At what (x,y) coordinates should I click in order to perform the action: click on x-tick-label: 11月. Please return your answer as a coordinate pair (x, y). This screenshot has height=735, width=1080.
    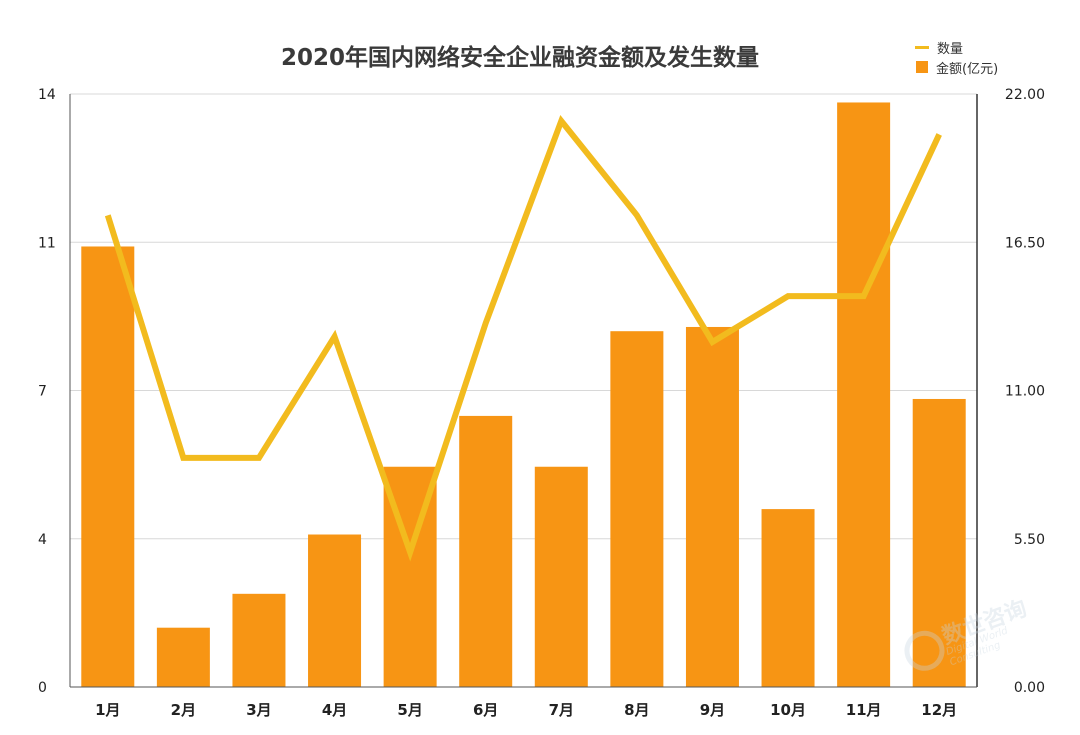
    Looking at the image, I should click on (864, 710).